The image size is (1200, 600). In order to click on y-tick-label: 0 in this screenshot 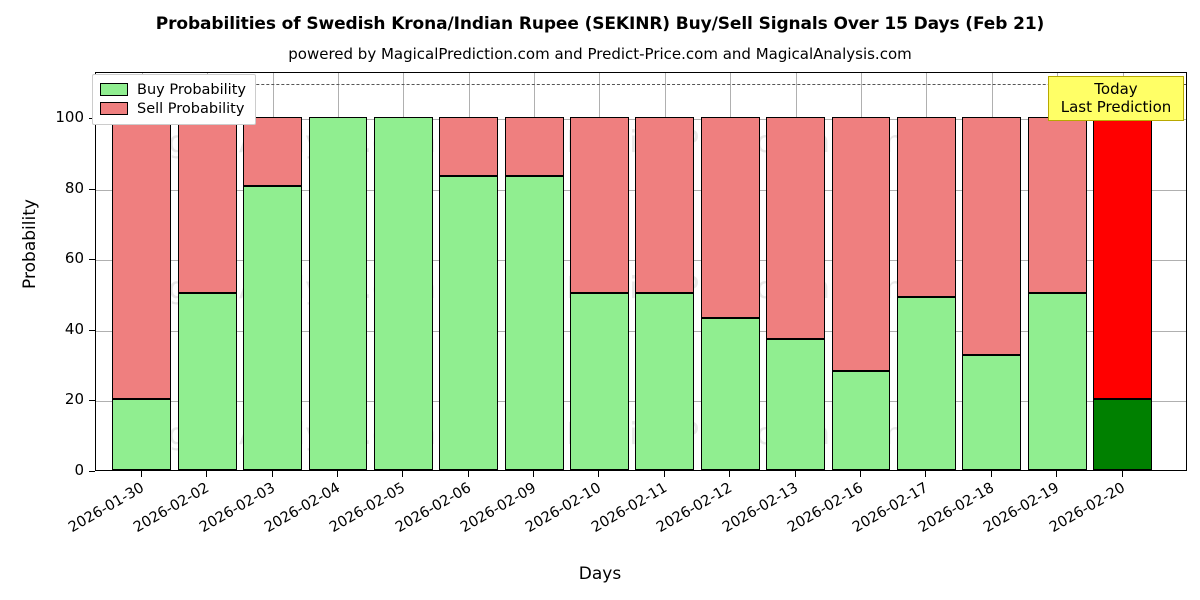, I will do `click(79, 470)`.